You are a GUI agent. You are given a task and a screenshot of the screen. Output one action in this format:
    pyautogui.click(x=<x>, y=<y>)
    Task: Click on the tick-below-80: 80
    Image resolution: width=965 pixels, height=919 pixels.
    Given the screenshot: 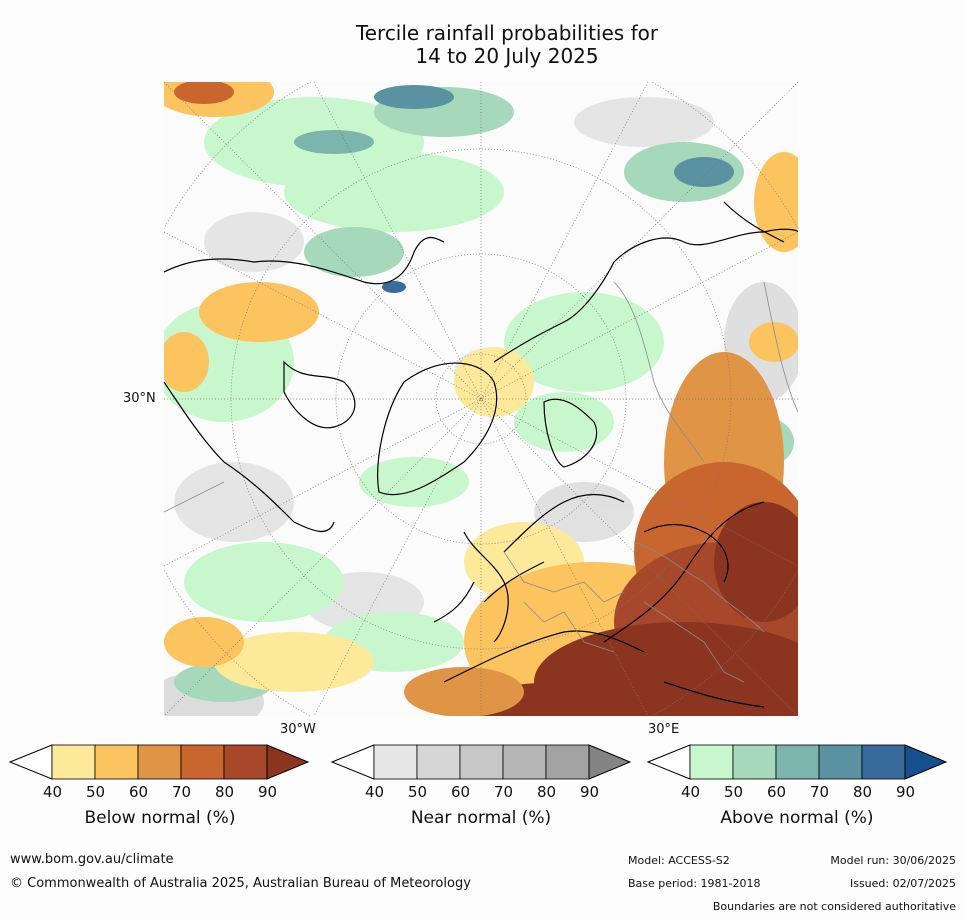 What is the action you would take?
    pyautogui.click(x=225, y=792)
    